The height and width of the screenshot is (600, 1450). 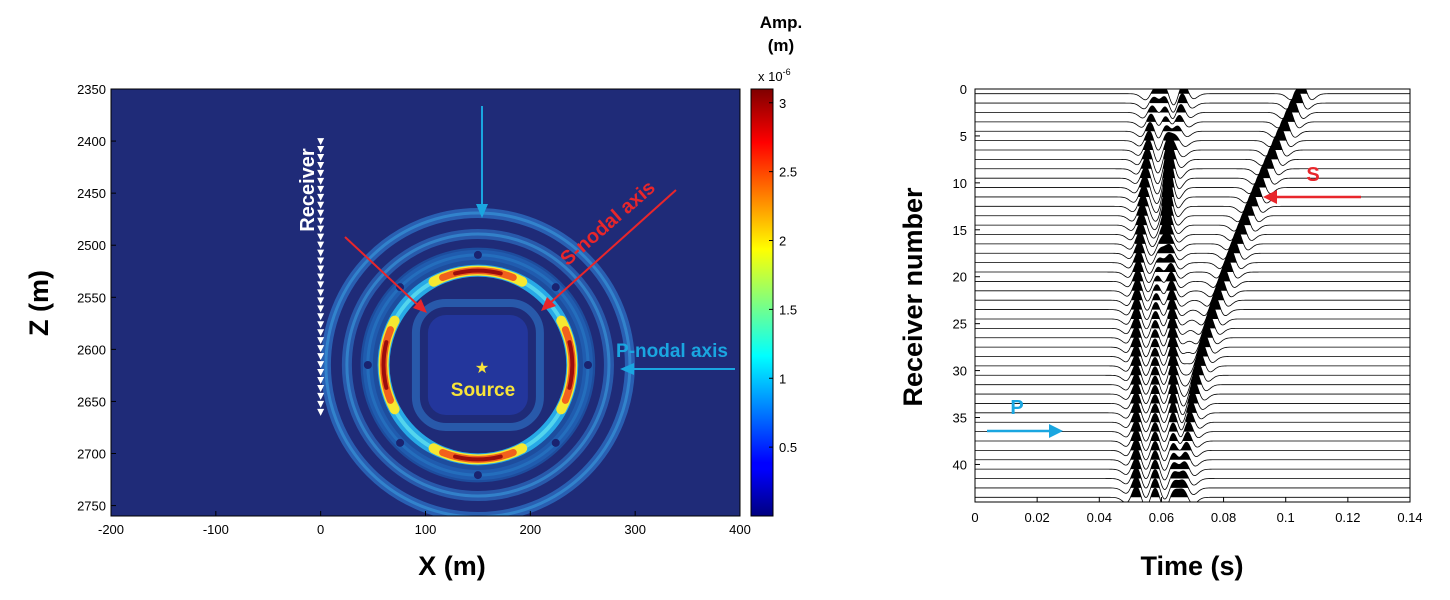 What do you see at coordinates (635, 529) in the screenshot?
I see `heatmap-x-tick-label: 300` at bounding box center [635, 529].